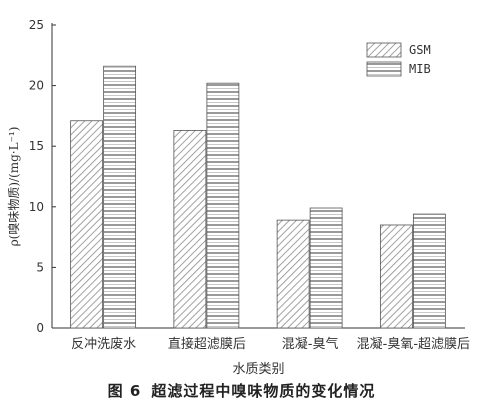 The width and height of the screenshot is (493, 412). Describe the element at coordinates (413, 344) in the screenshot. I see `x-tick-label: 混凝-臭氧-超滤膜后` at that location.